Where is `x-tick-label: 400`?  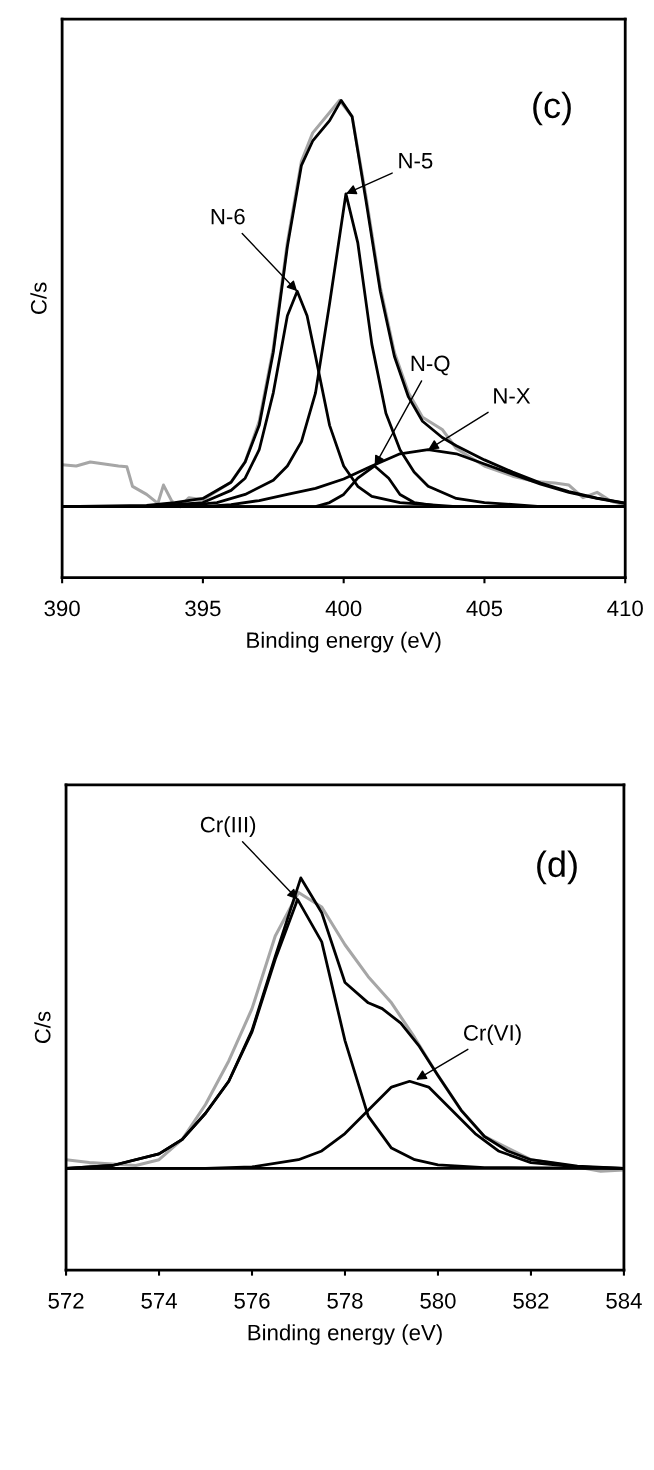
x-tick-label: 400 is located at coordinates (343, 608).